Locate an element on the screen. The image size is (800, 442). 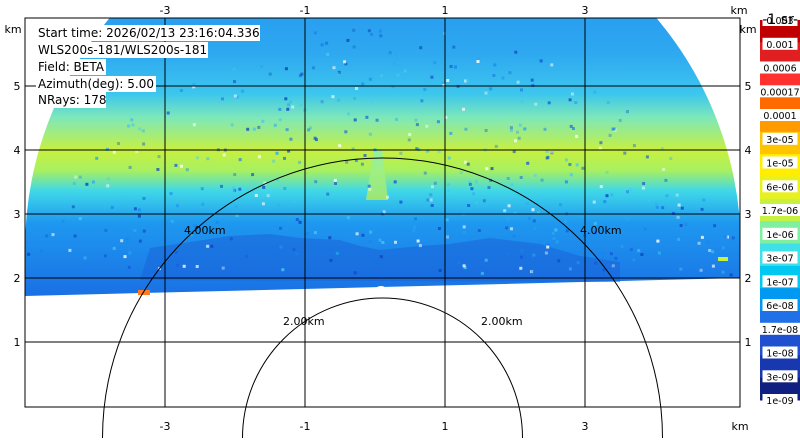
ring-label-outer-left: 4.00km is located at coordinates (205, 230).